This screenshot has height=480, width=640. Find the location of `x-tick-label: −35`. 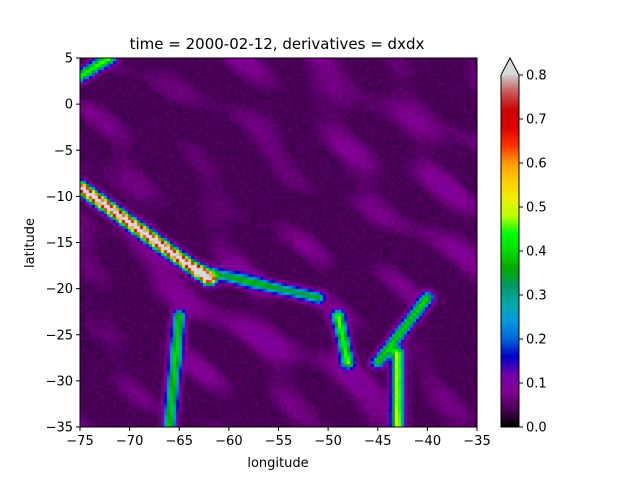

x-tick-label: −35 is located at coordinates (476, 441).